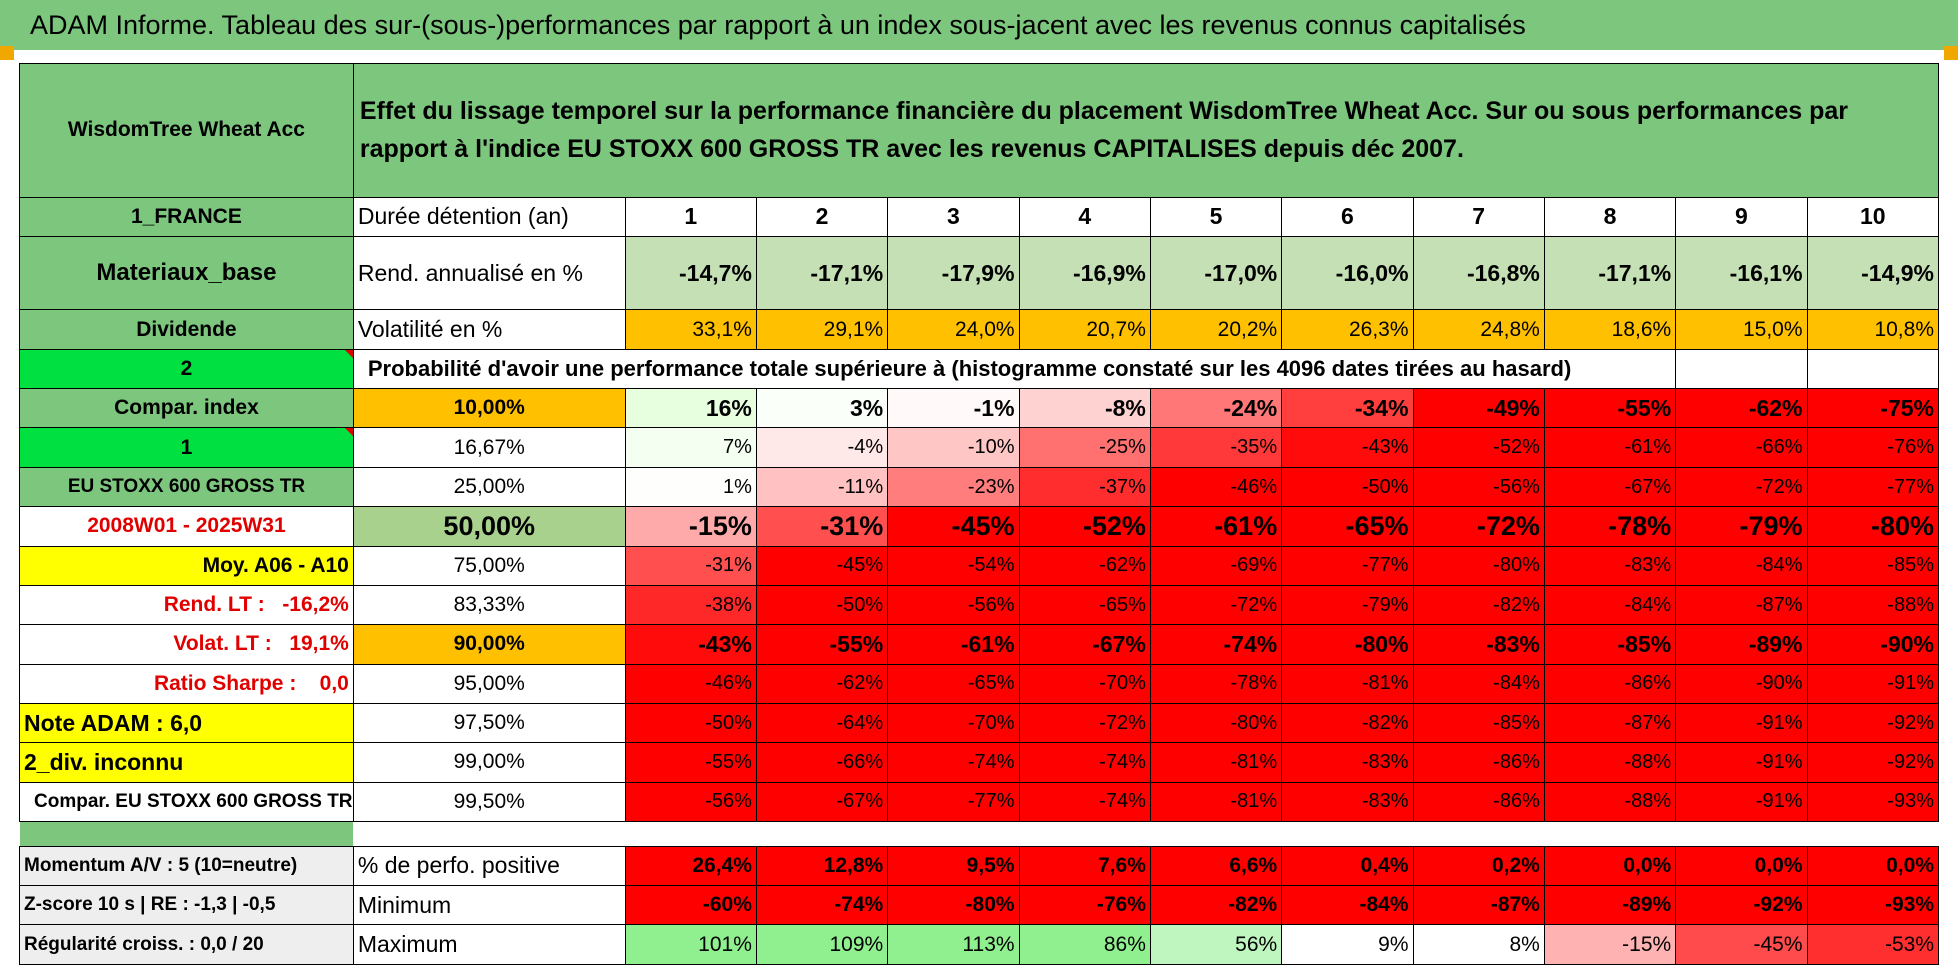  I want to click on sharpe-value: 0,0, so click(334, 683).